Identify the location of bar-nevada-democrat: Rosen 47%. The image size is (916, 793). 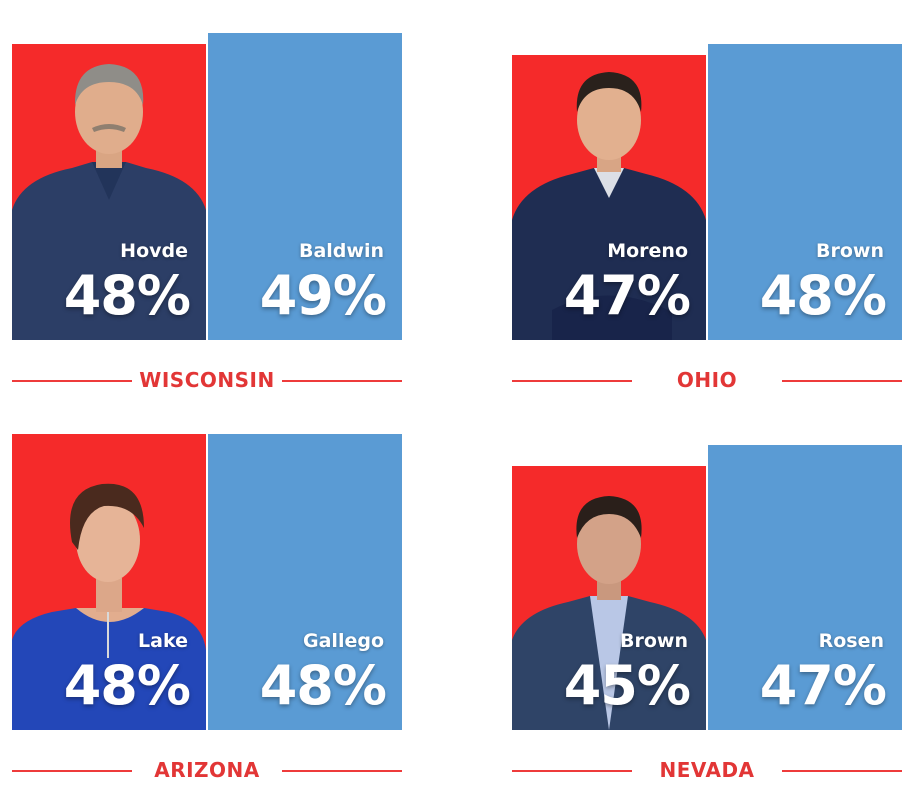
(805, 587).